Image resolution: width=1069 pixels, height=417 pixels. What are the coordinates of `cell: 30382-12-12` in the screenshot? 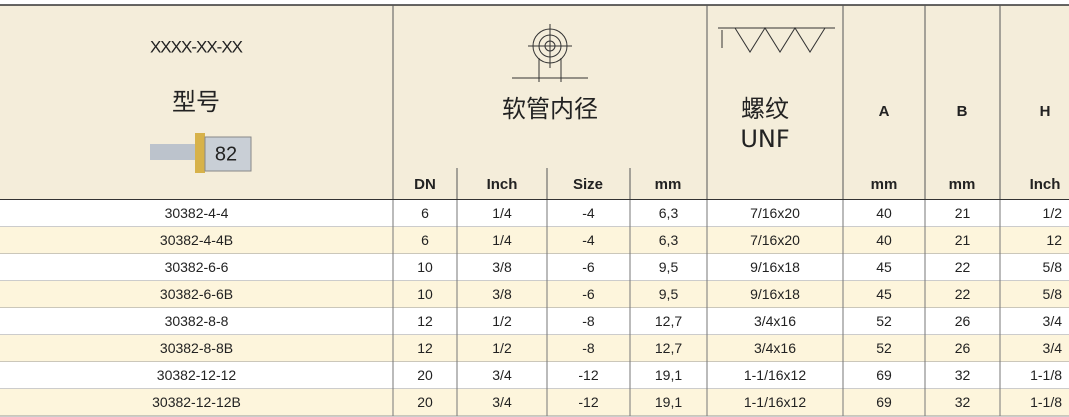 It's located at (197, 375).